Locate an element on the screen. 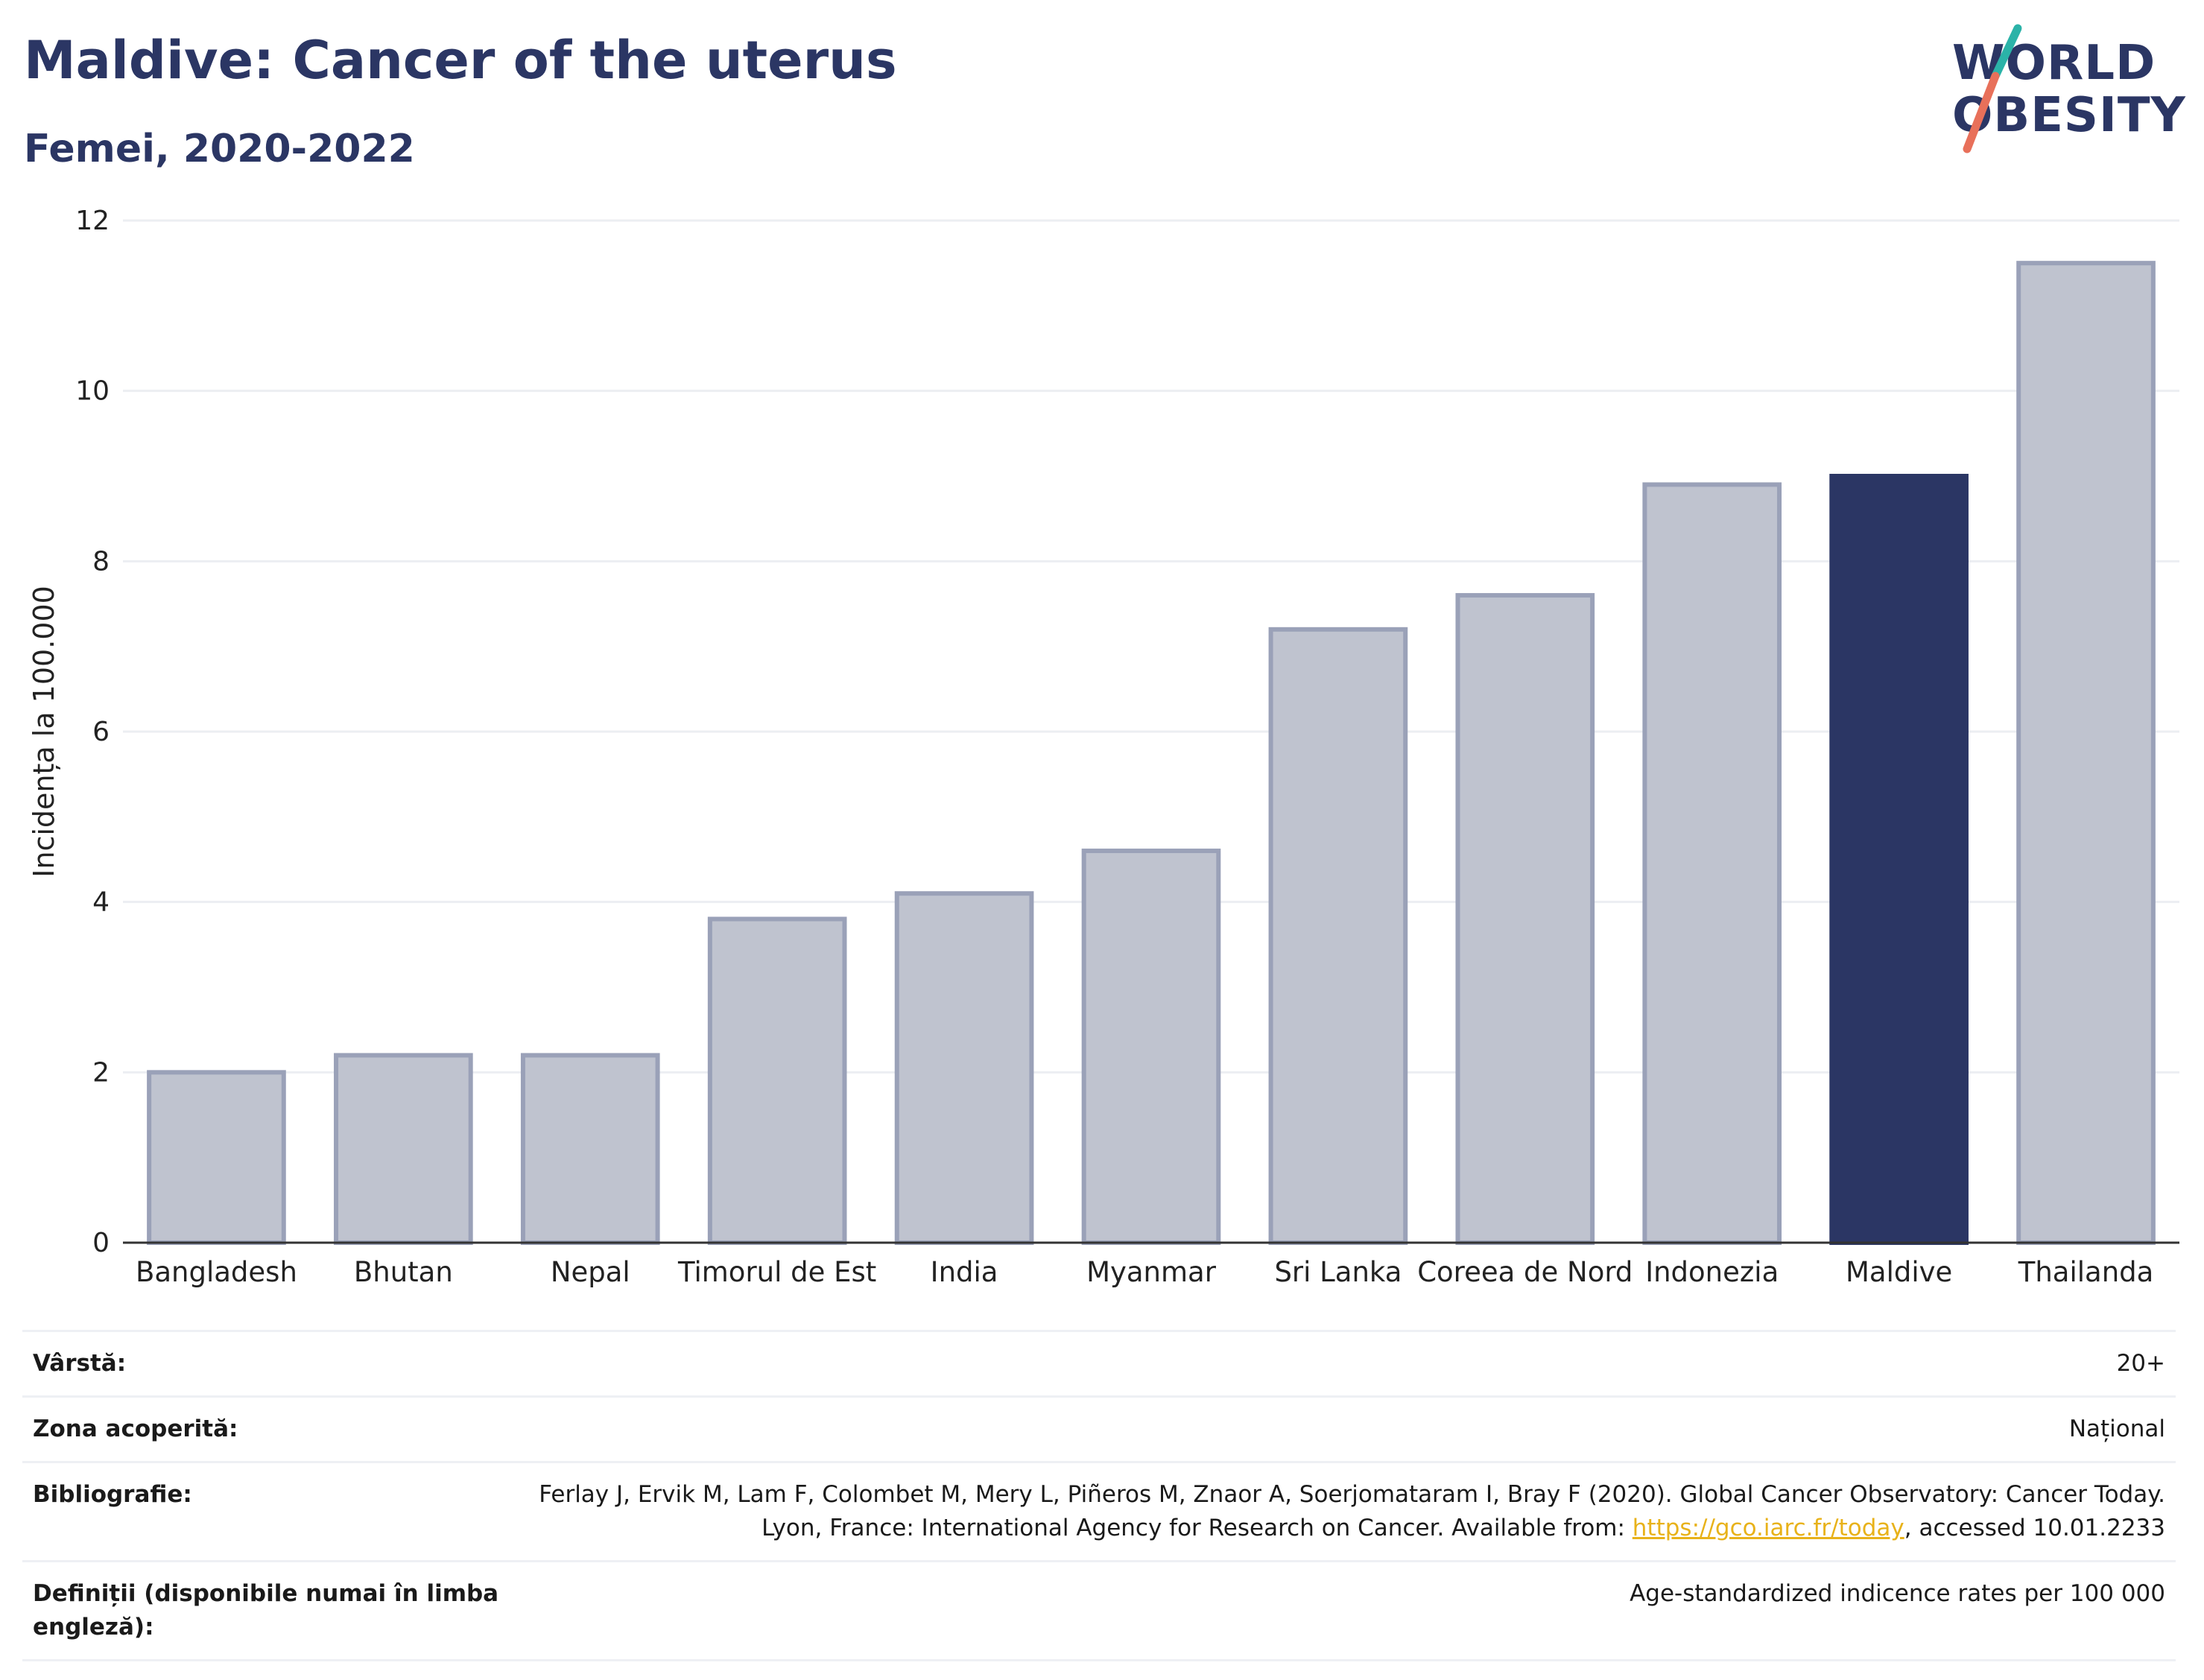 The image size is (2204, 1680). x-tick-label: India is located at coordinates (964, 1272).